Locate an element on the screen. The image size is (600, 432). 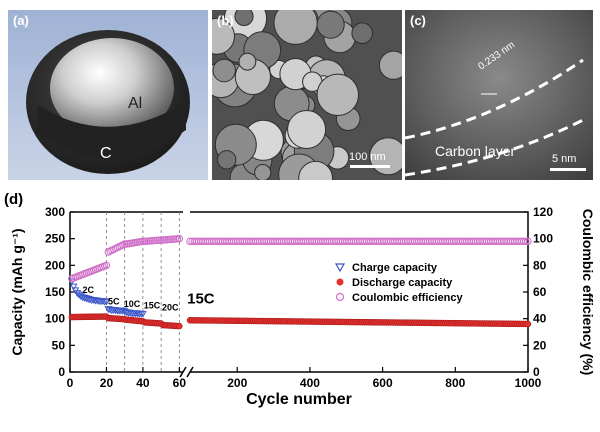
scale-text-b: 100 nm is located at coordinates (367, 157).